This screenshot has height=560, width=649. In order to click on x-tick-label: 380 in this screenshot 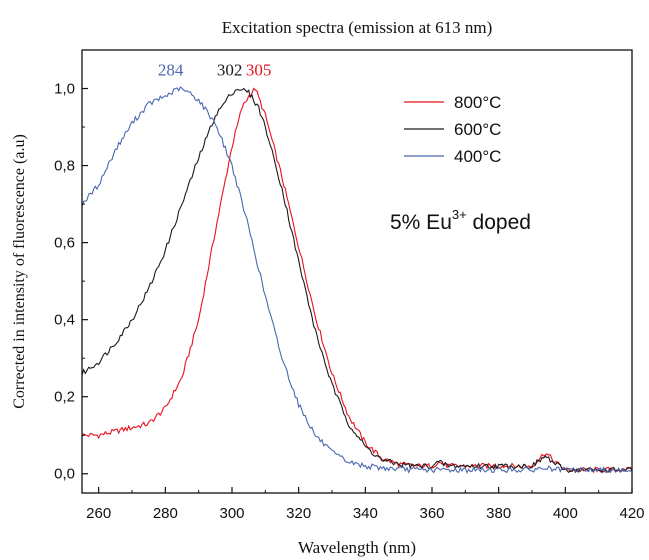, I will do `click(498, 513)`.